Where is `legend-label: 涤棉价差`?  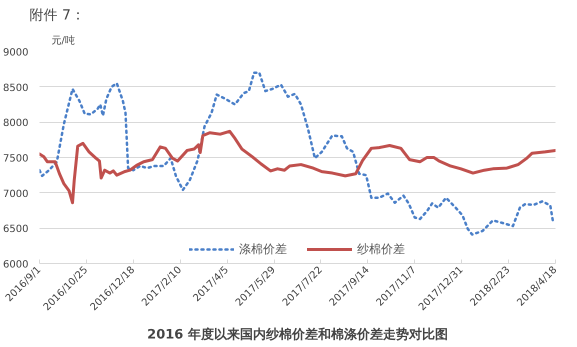
legend-label: 涤棉价差 is located at coordinates (263, 249).